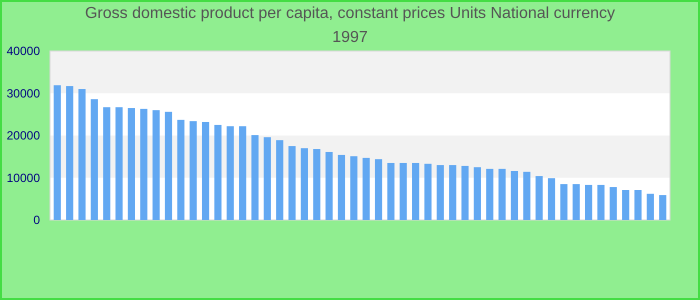 This screenshot has height=300, width=700. I want to click on y-tick-label: 0, so click(36, 220).